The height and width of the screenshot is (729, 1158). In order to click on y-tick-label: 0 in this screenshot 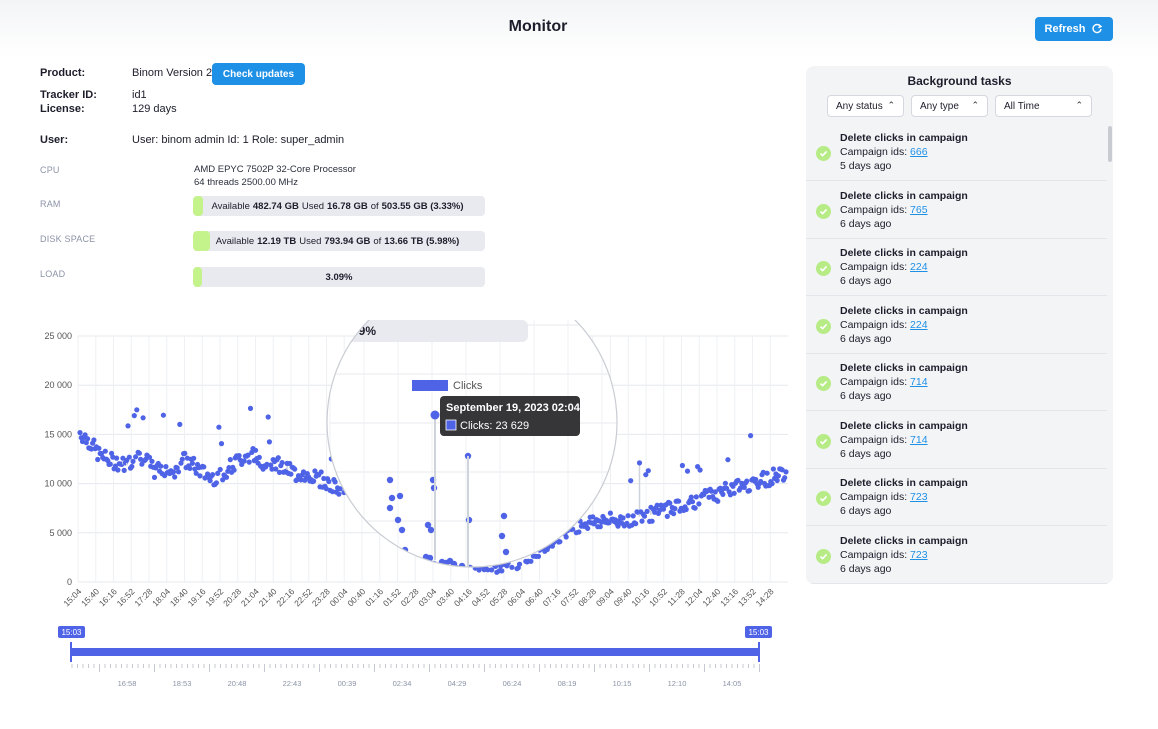, I will do `click(69, 582)`.